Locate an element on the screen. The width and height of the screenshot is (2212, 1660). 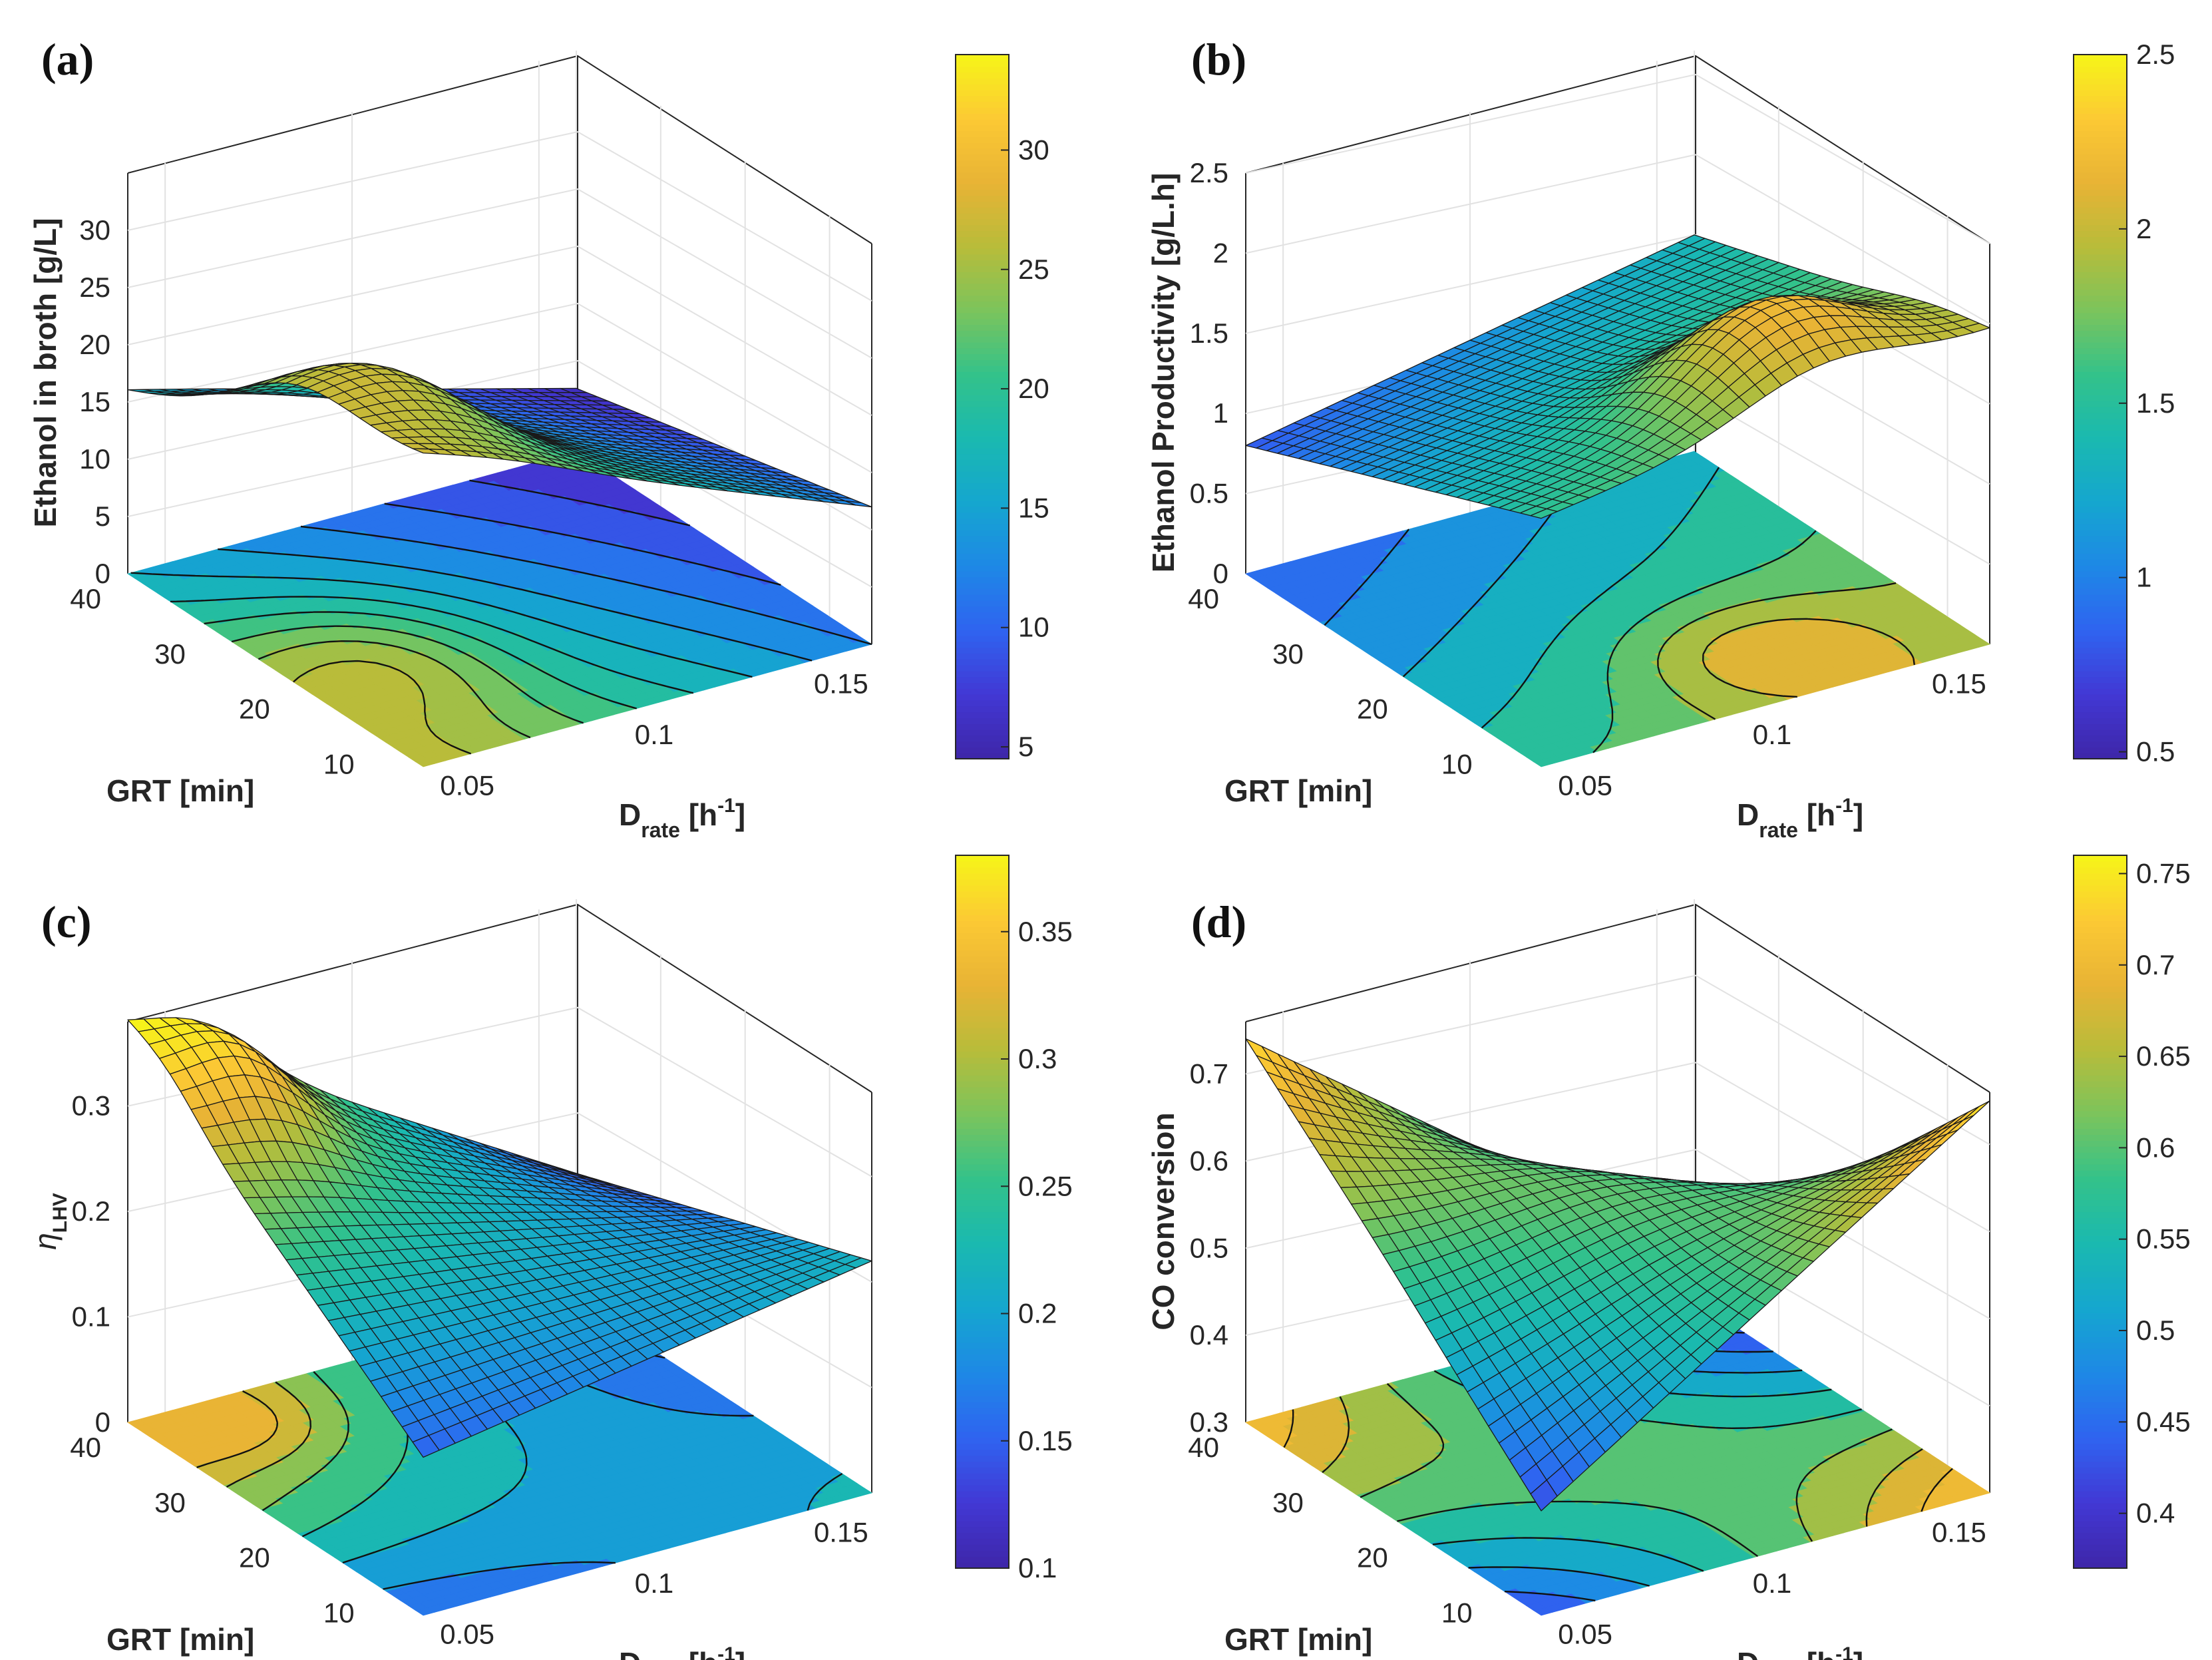
x-axis-label: Drate [h-1] is located at coordinates (682, 819).